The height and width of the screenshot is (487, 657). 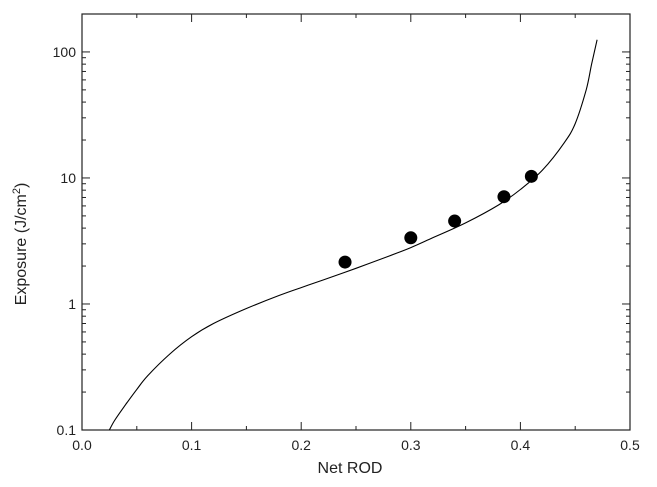 I want to click on y-axis-title-superscript: 2, so click(x=17, y=191).